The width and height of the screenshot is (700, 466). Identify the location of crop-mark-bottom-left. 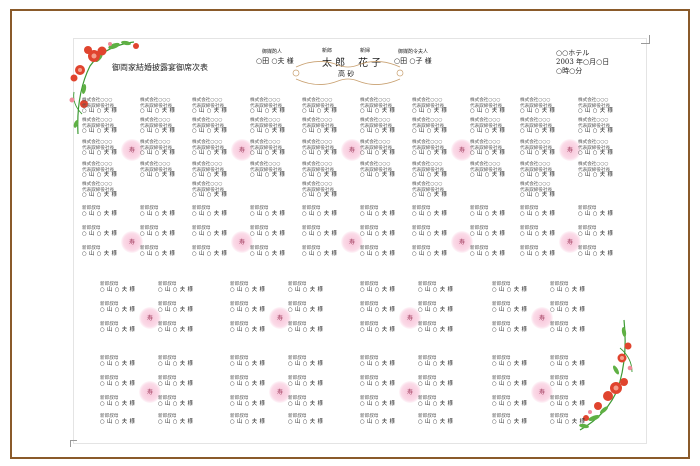
(73, 443).